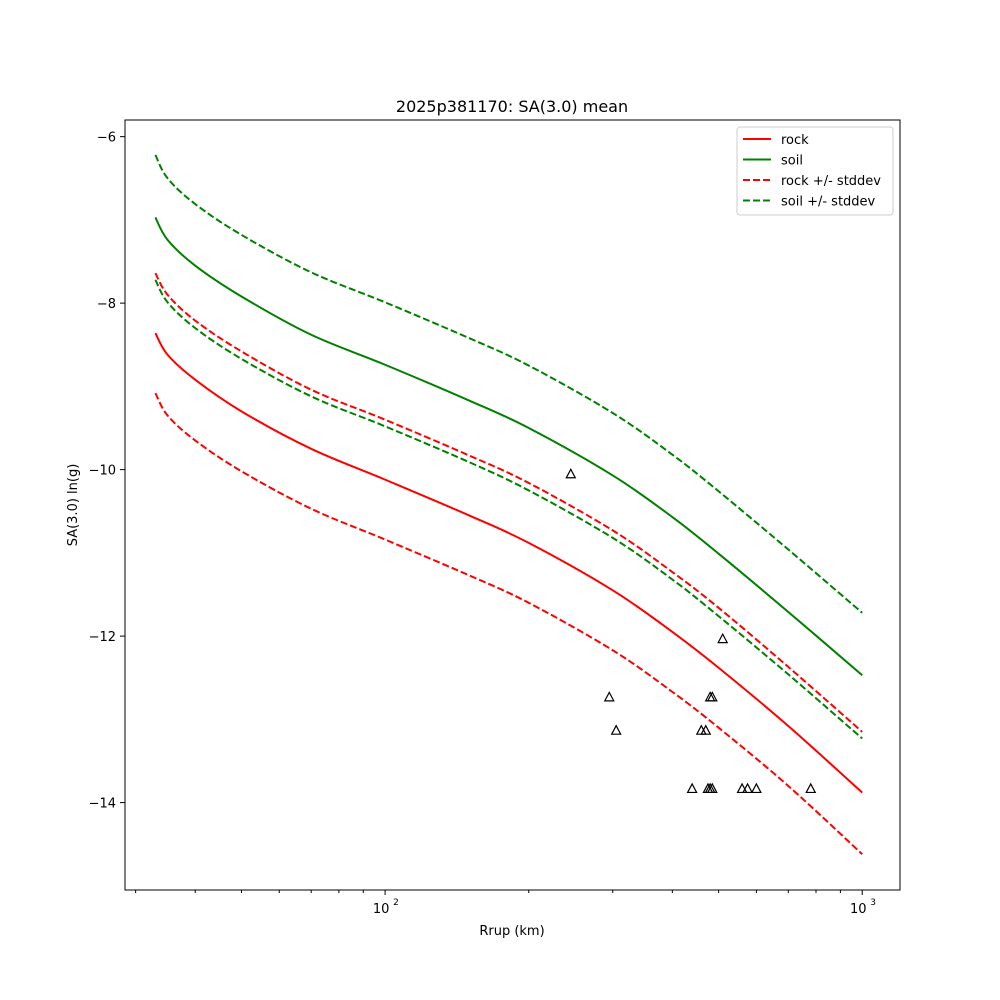  Describe the element at coordinates (831, 181) in the screenshot. I see `legend-label: rock +/- stddev` at that location.